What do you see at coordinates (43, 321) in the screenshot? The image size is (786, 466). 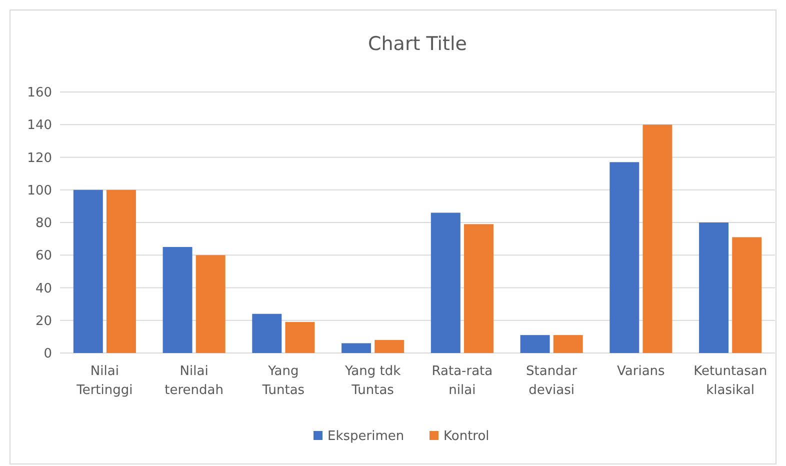 I see `y-tick-label: 20` at bounding box center [43, 321].